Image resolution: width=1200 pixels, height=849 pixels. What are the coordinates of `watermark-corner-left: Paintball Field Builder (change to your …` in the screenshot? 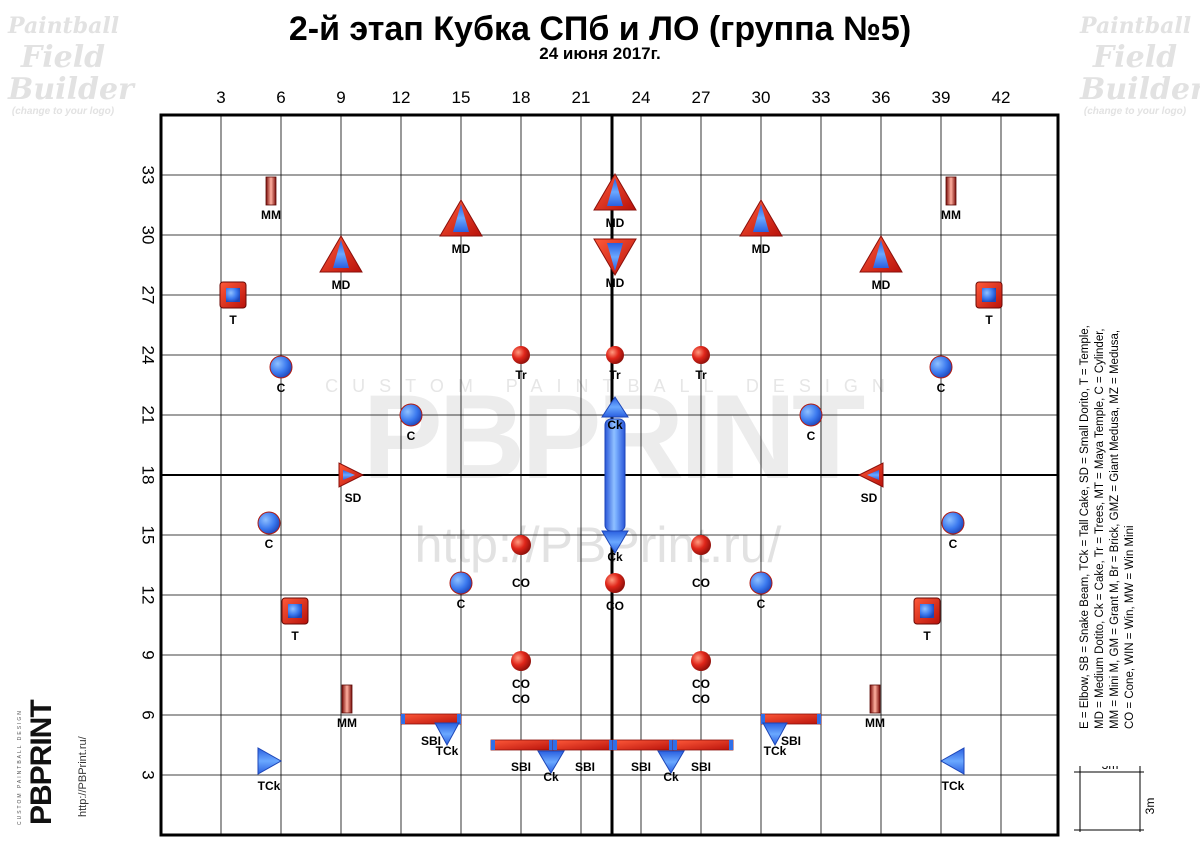 It's located at (71, 64).